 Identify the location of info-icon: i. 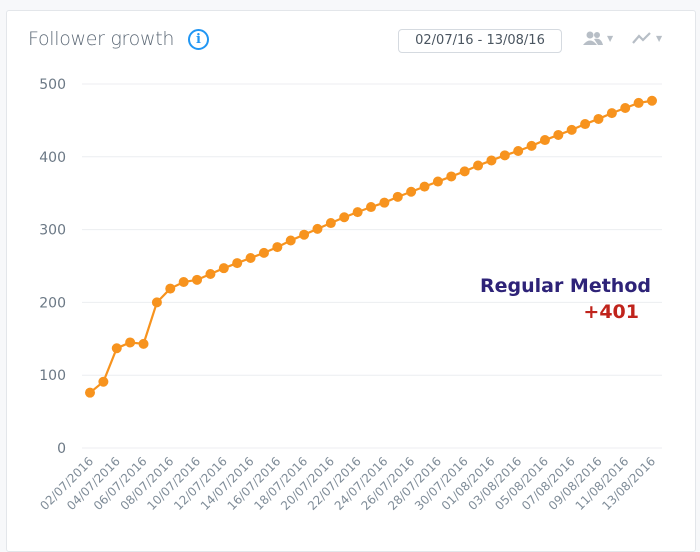
(198, 39).